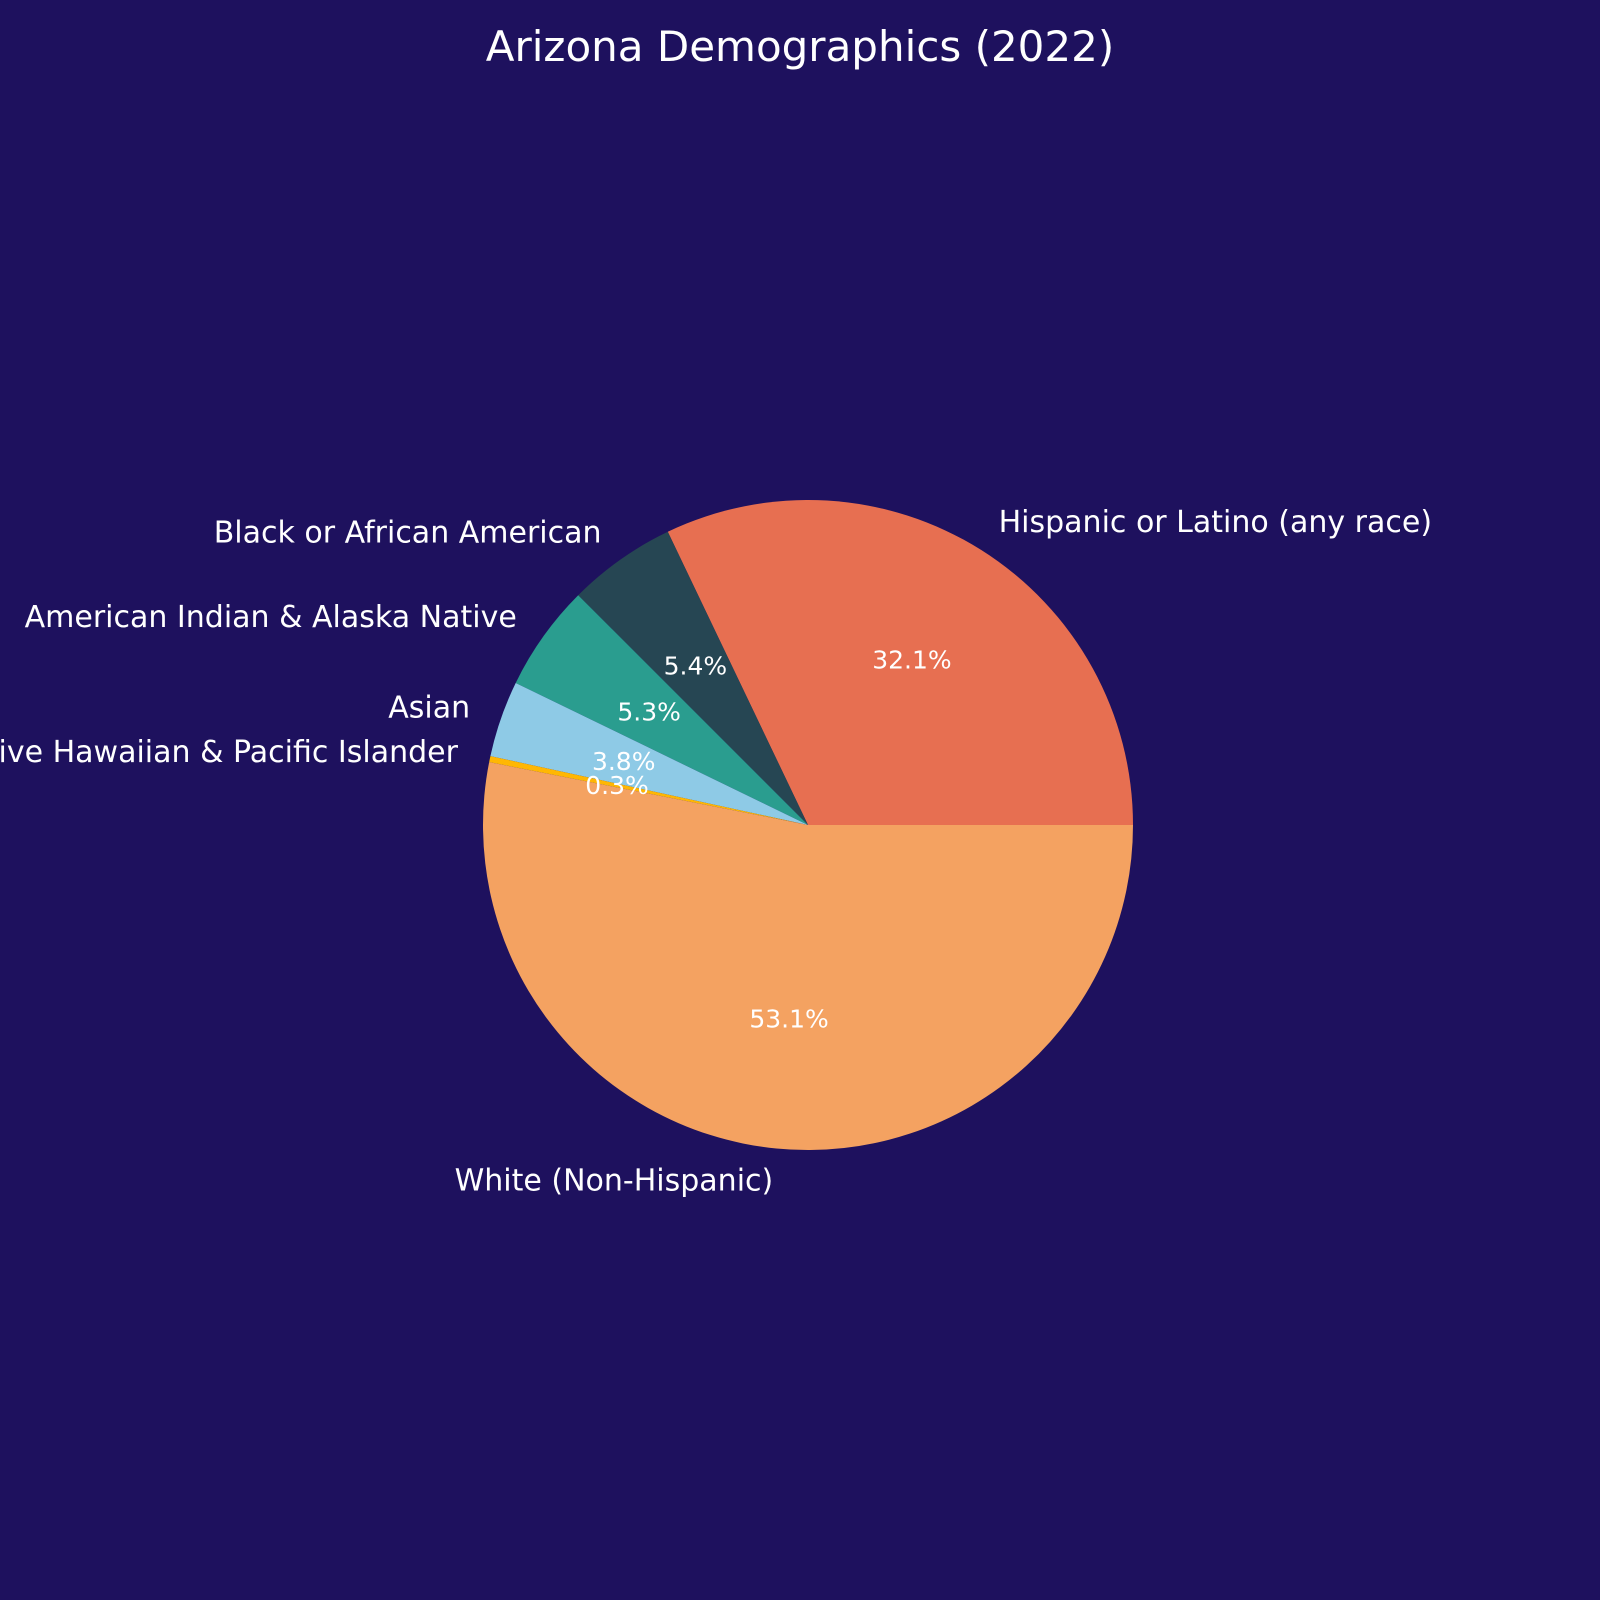  I want to click on slice-label-asian: Asian, so click(429, 708).